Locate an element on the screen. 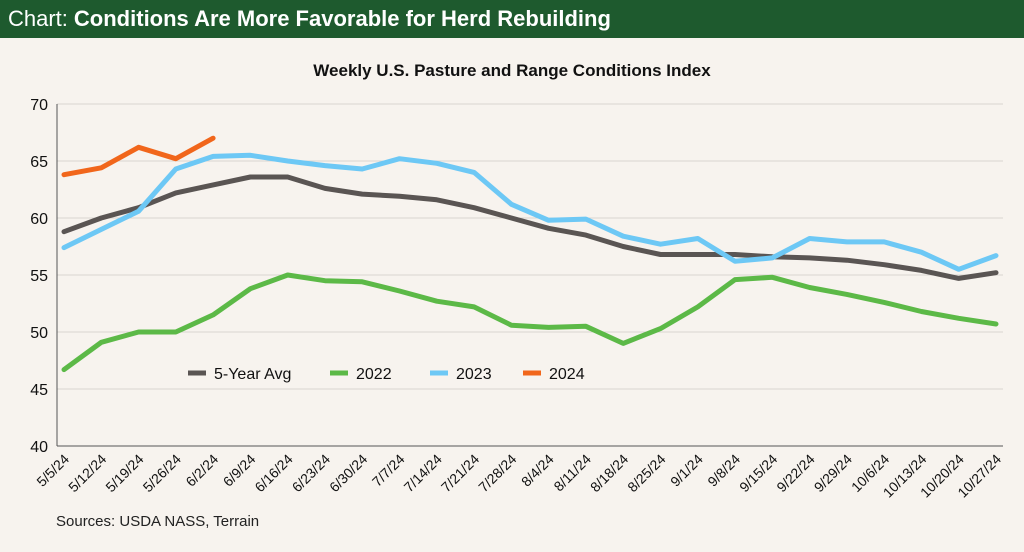  x-tick-label: 6/2/24 is located at coordinates (201, 470).